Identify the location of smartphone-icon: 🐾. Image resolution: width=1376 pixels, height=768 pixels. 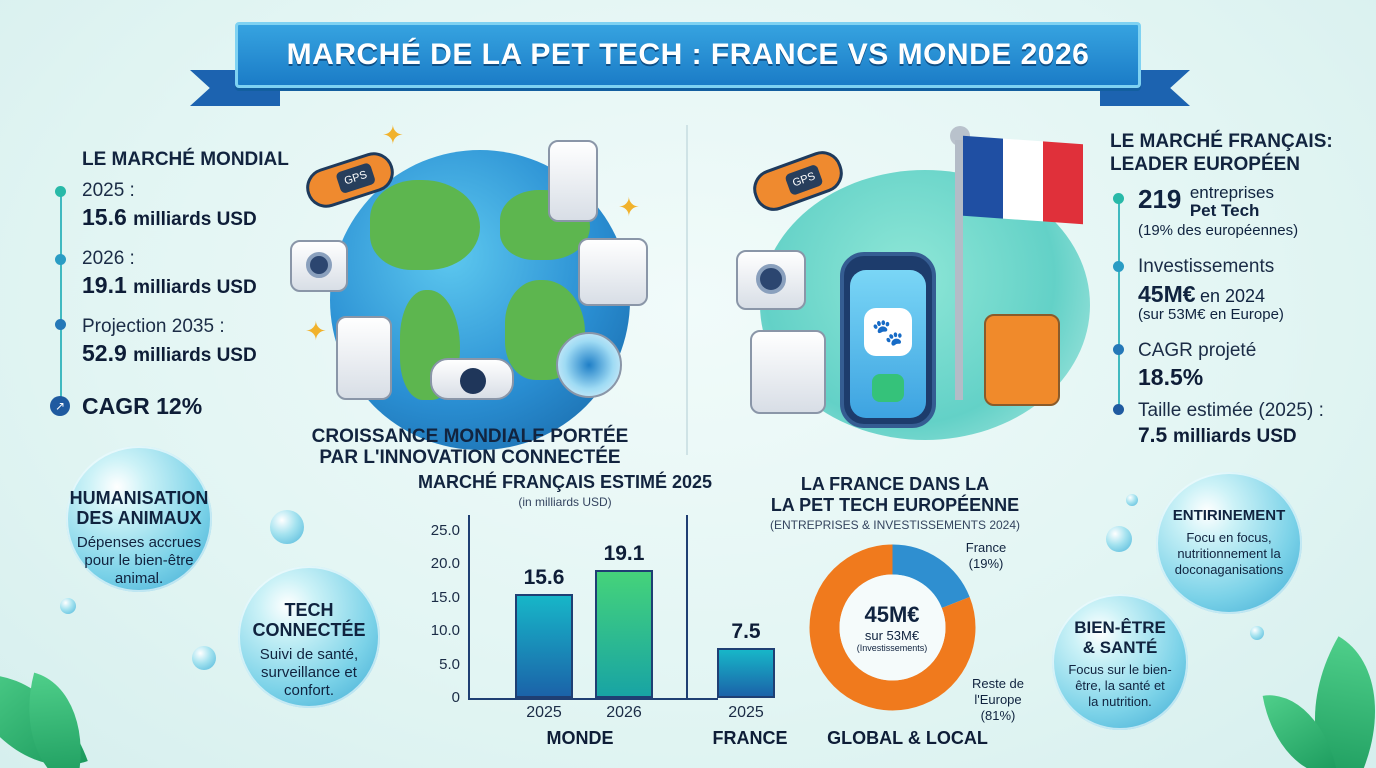
(888, 340).